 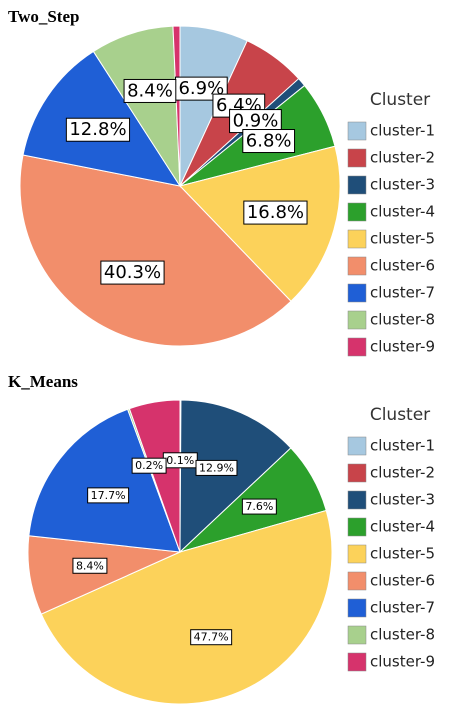 I want to click on data-label: 0.9%, so click(x=256, y=121).